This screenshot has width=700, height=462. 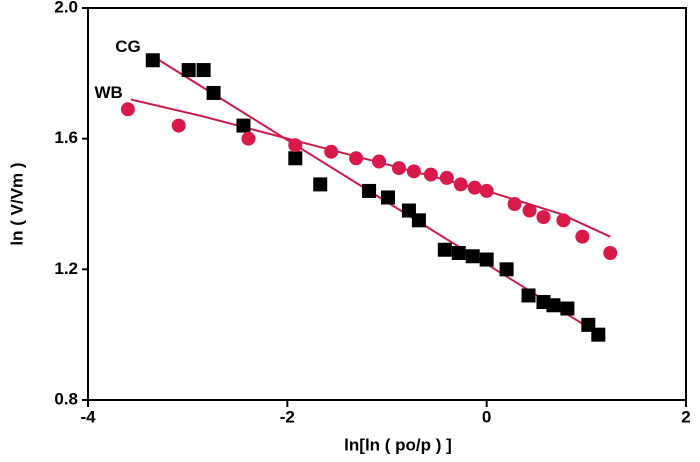 What do you see at coordinates (685, 416) in the screenshot?
I see `x-tick-label: 2` at bounding box center [685, 416].